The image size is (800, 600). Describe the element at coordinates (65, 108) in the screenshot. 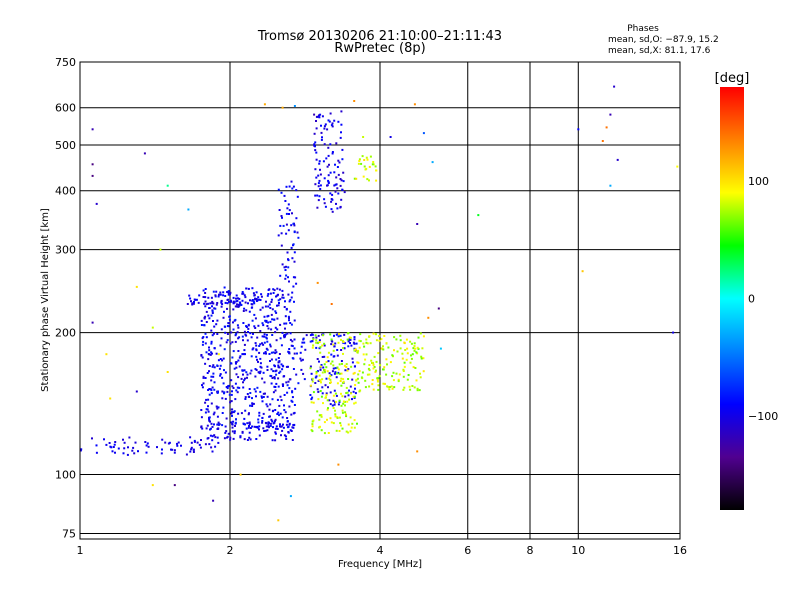

I see `y-tick-label: 600` at that location.